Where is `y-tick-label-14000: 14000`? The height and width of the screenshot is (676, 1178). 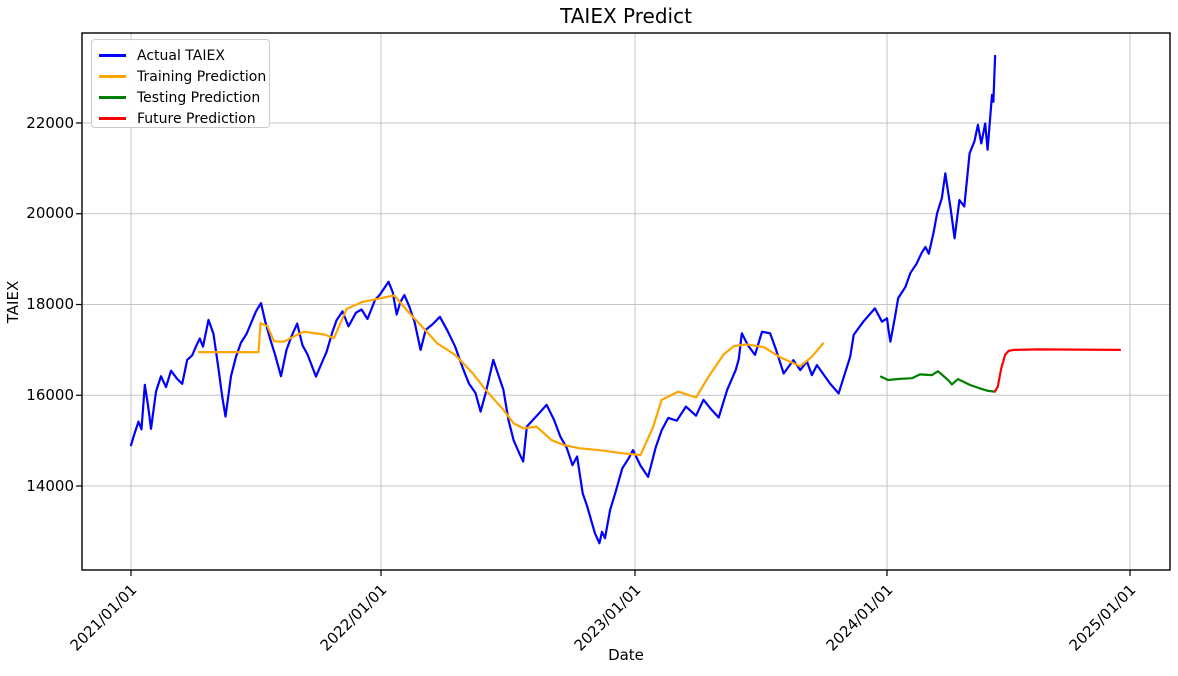 y-tick-label-14000: 14000 is located at coordinates (50, 486).